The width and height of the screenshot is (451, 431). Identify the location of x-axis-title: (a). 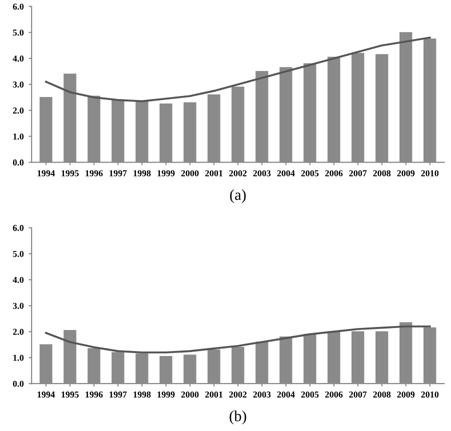
(238, 196).